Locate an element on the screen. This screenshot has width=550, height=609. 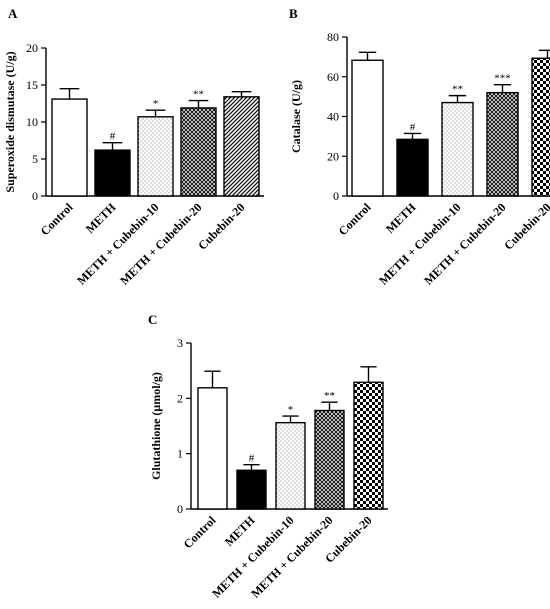
panel-letter: B is located at coordinates (293, 13).